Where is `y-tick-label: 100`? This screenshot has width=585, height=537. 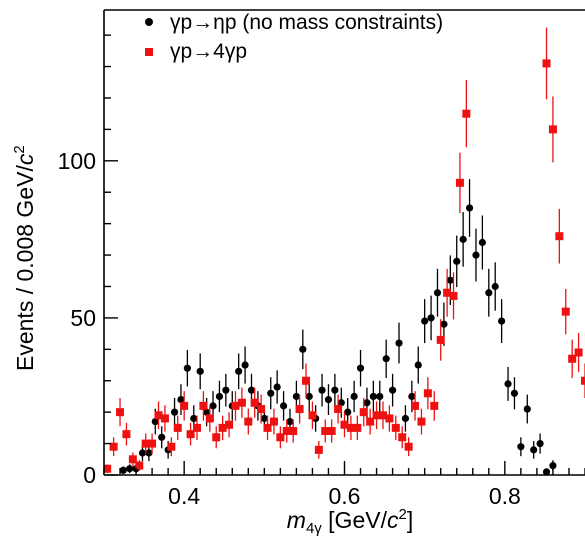 y-tick-label: 100 is located at coordinates (77, 161).